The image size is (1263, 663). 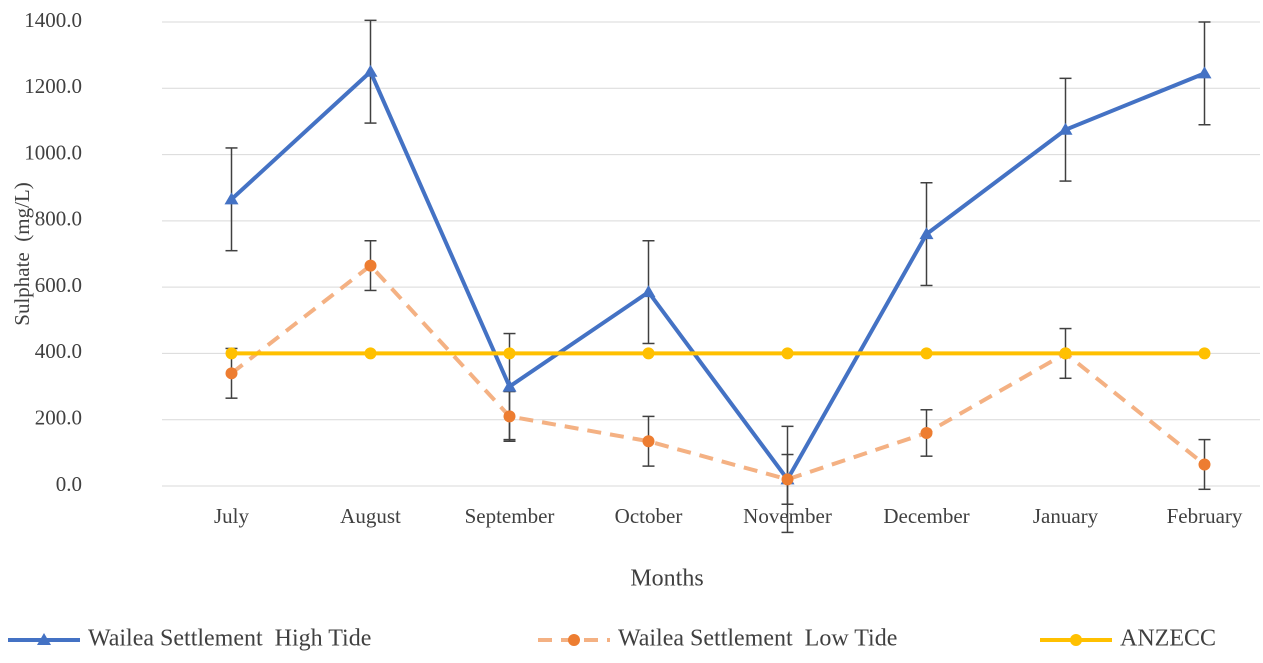 What do you see at coordinates (757, 639) in the screenshot?
I see `legend-label: Wailea Settlement Low Tide` at bounding box center [757, 639].